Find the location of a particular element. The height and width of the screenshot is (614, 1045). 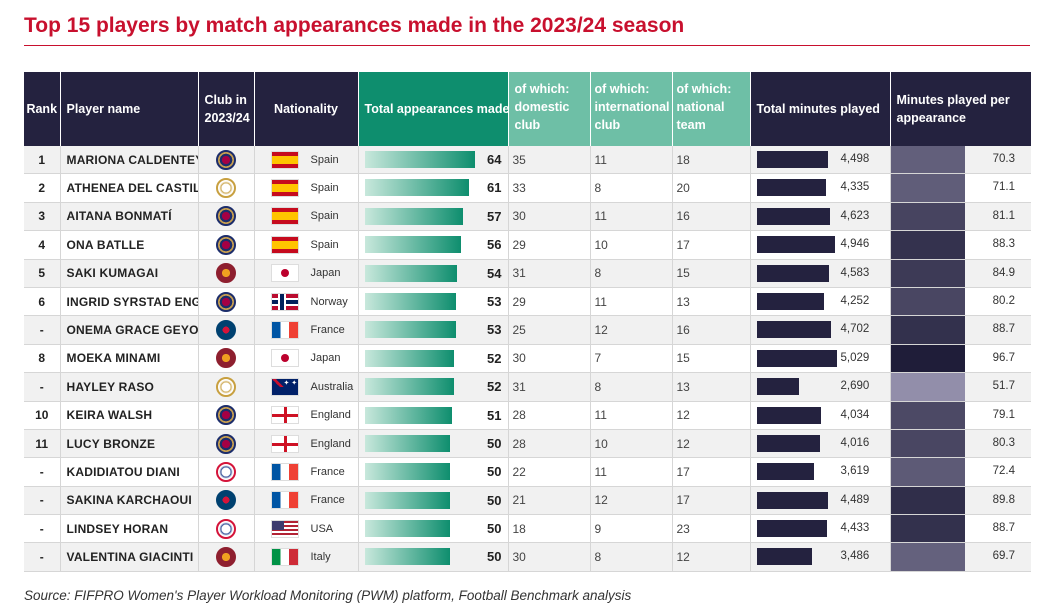

domestic-cell: 30 is located at coordinates (549, 217).